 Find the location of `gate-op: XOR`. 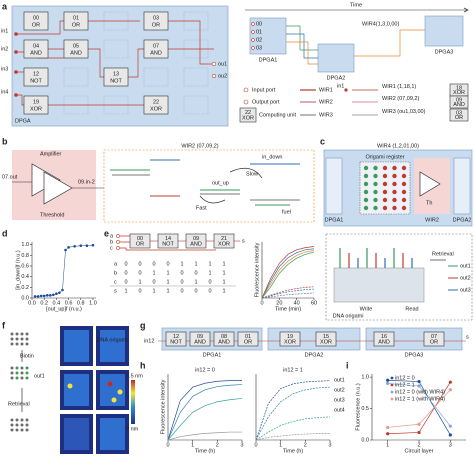

gate-op: XOR is located at coordinates (248, 119).